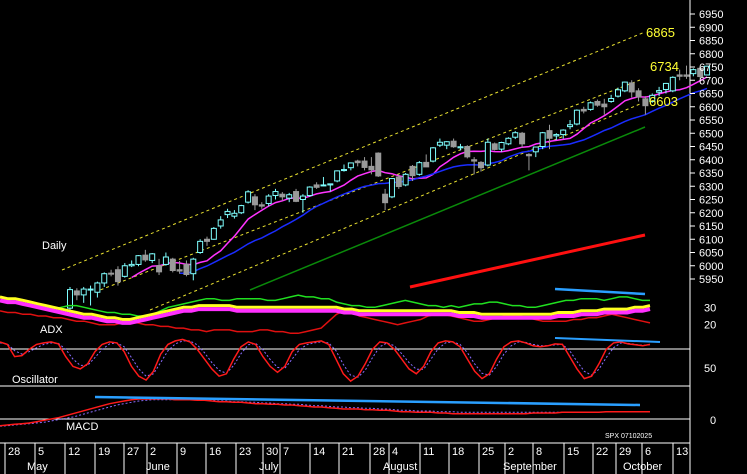 The image size is (747, 474). Describe the element at coordinates (286, 452) in the screenshot. I see `date-tick-label: 7` at that location.